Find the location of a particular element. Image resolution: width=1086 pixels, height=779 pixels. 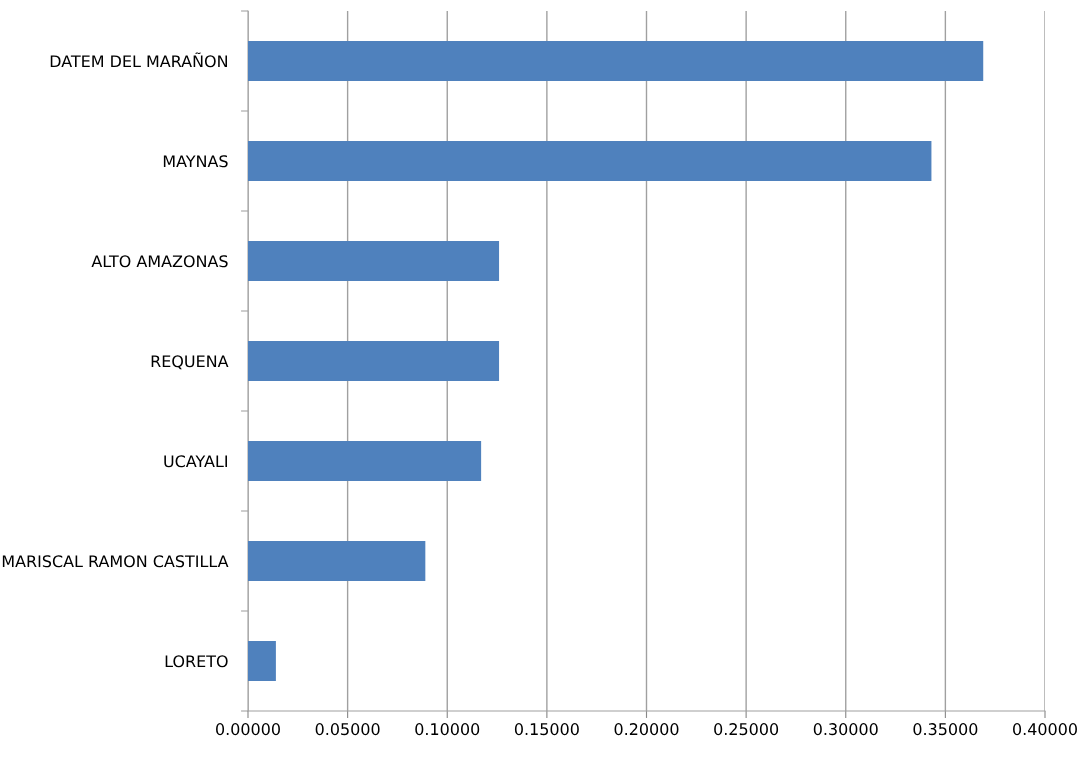

x-tick-label: 0.30000 is located at coordinates (845, 729).